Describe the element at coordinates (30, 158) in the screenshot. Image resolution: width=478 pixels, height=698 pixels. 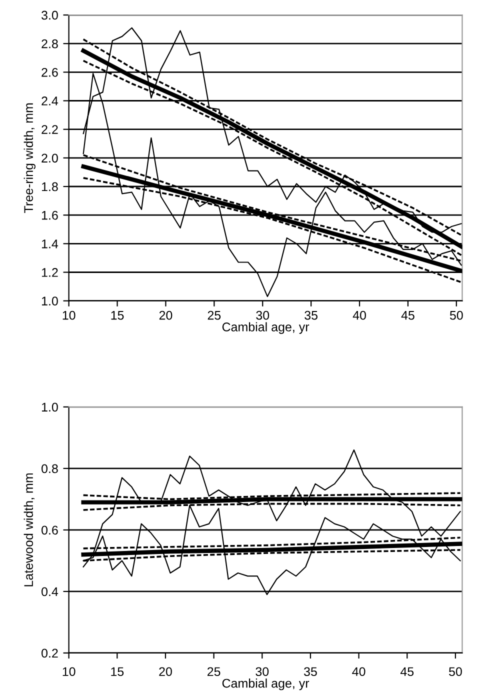
I see `y-axis-title: Tree-ring width, mm` at that location.